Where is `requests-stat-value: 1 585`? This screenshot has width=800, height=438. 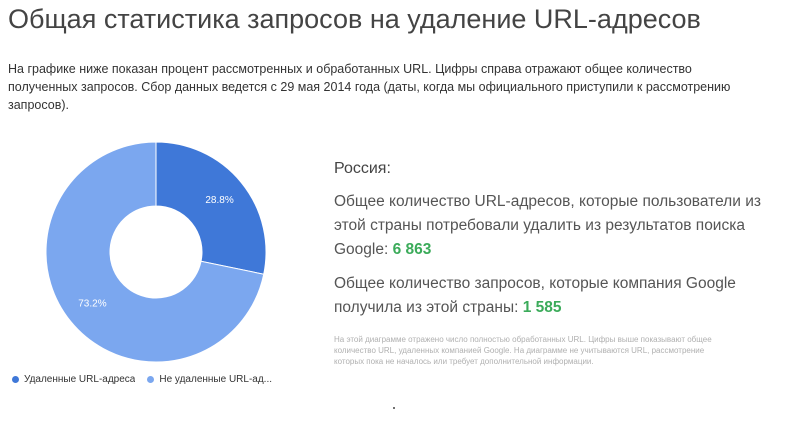 requests-stat-value: 1 585 is located at coordinates (542, 307).